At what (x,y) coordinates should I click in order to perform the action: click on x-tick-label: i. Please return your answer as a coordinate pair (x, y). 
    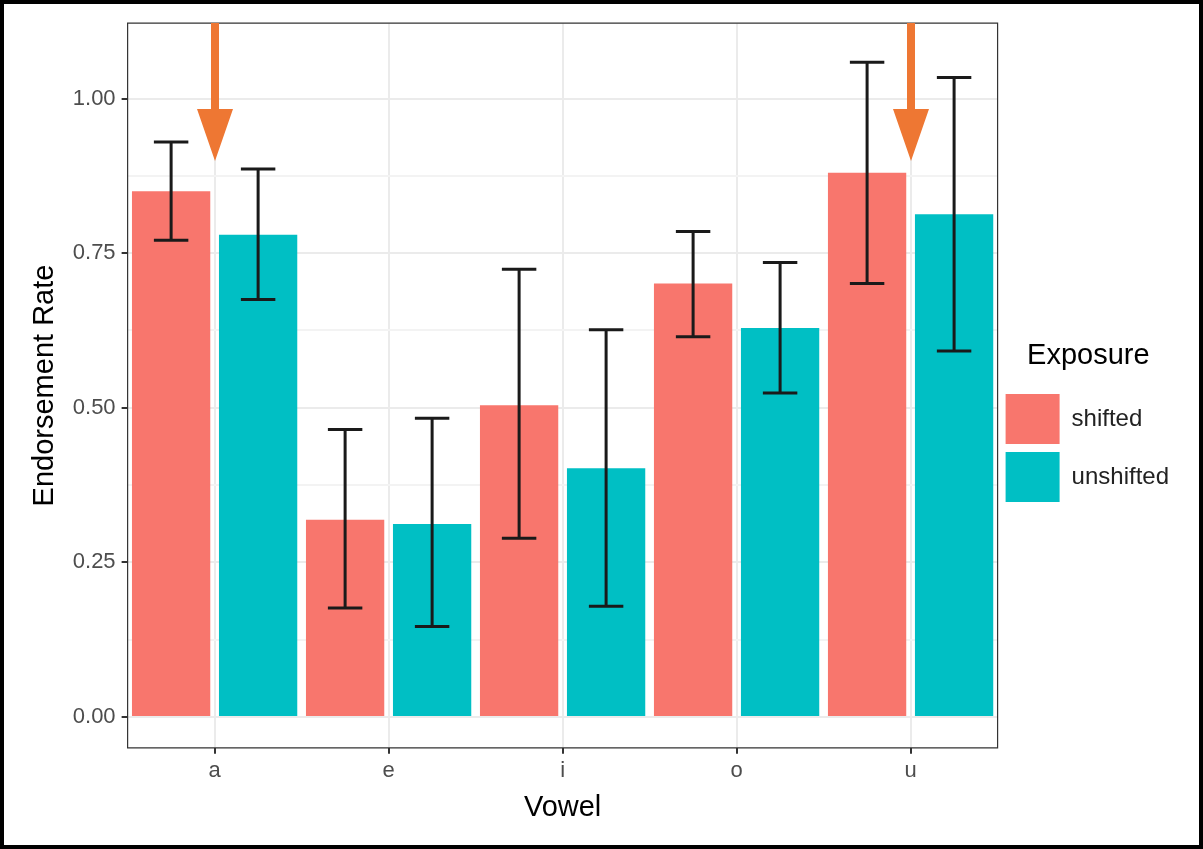
    Looking at the image, I should click on (563, 770).